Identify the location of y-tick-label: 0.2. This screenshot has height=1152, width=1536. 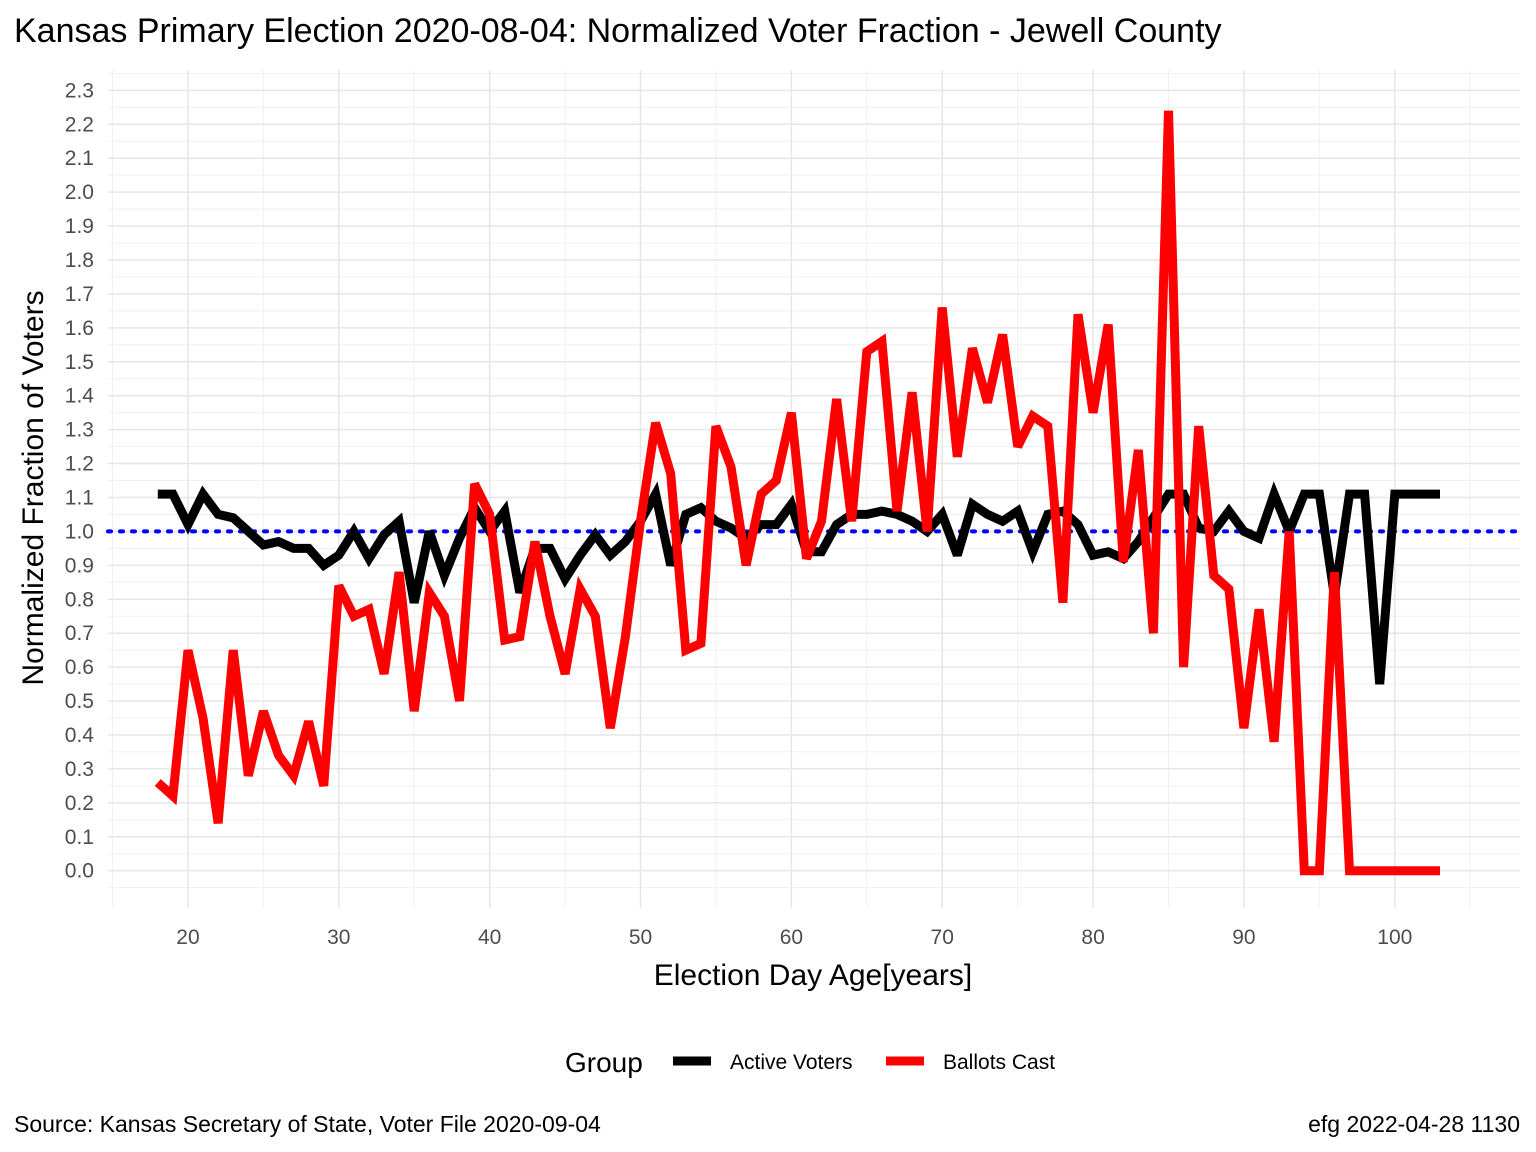
(79, 803).